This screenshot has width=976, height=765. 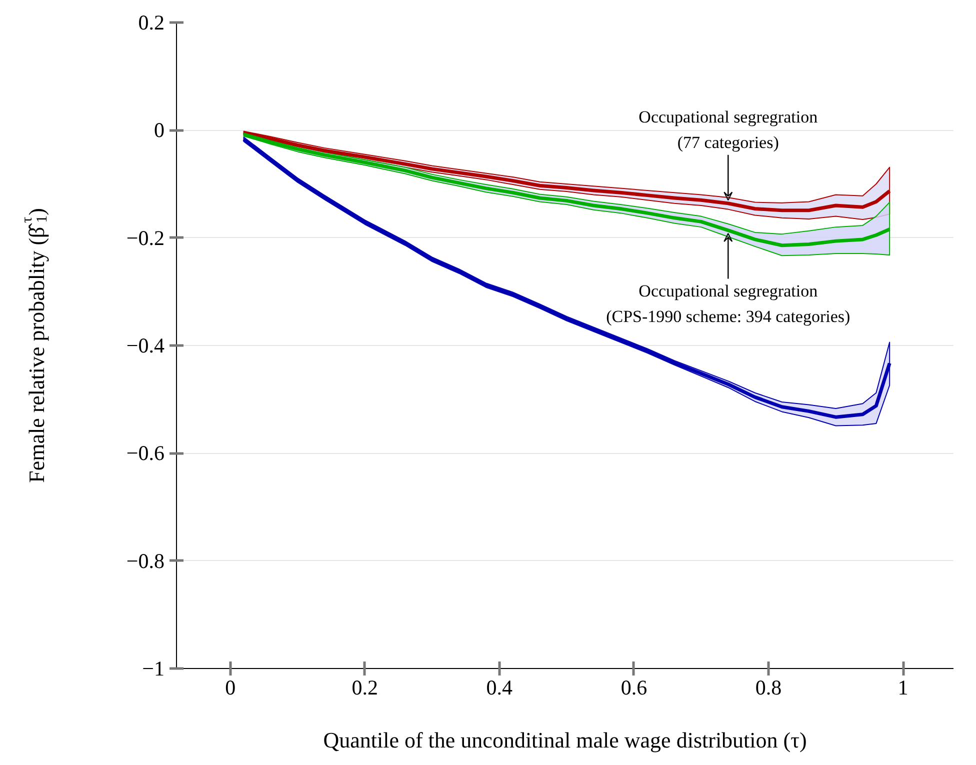 I want to click on x-tick-label: 0, so click(x=230, y=688).